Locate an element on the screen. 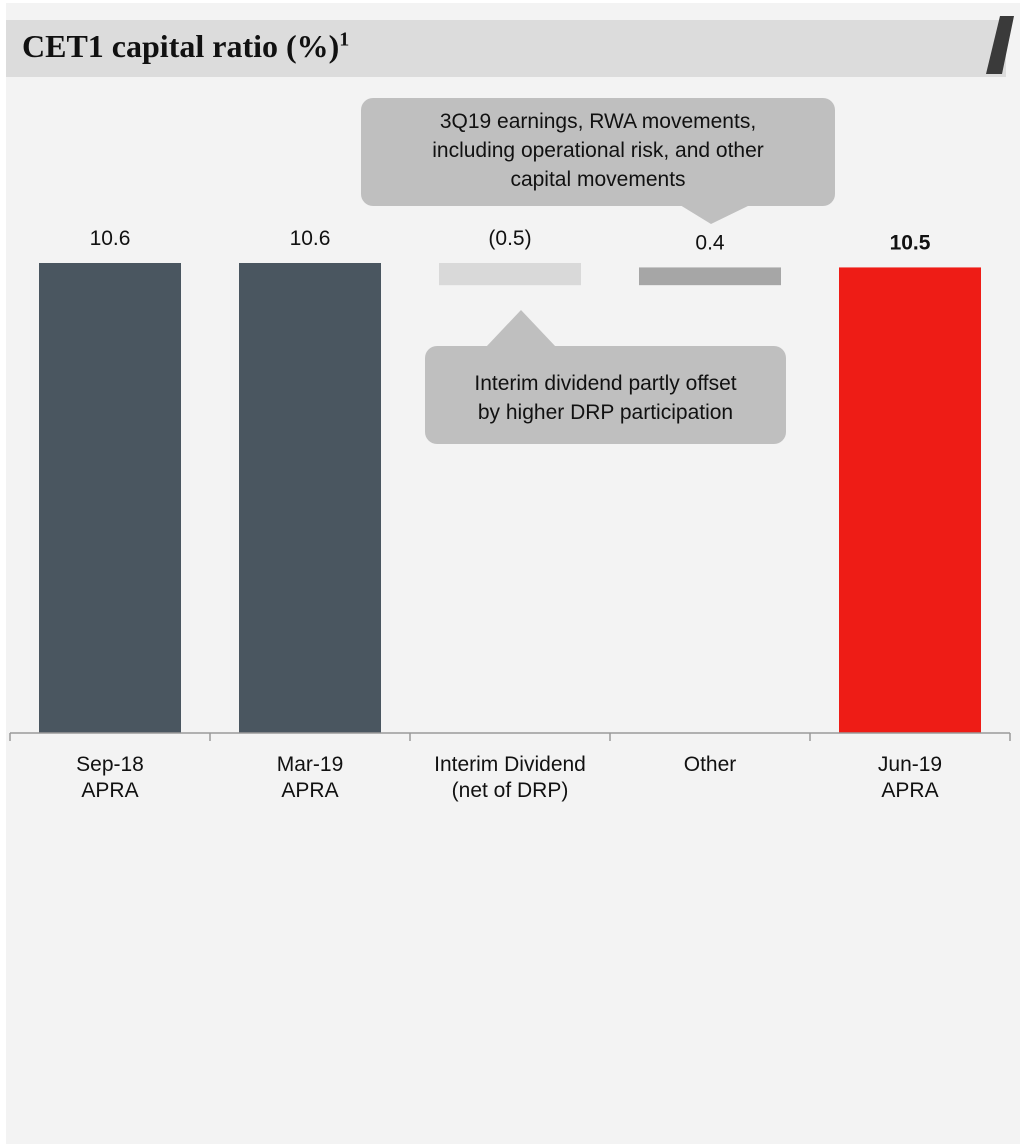 This screenshot has height=1147, width=1020. x-tick-label: Other is located at coordinates (710, 764).